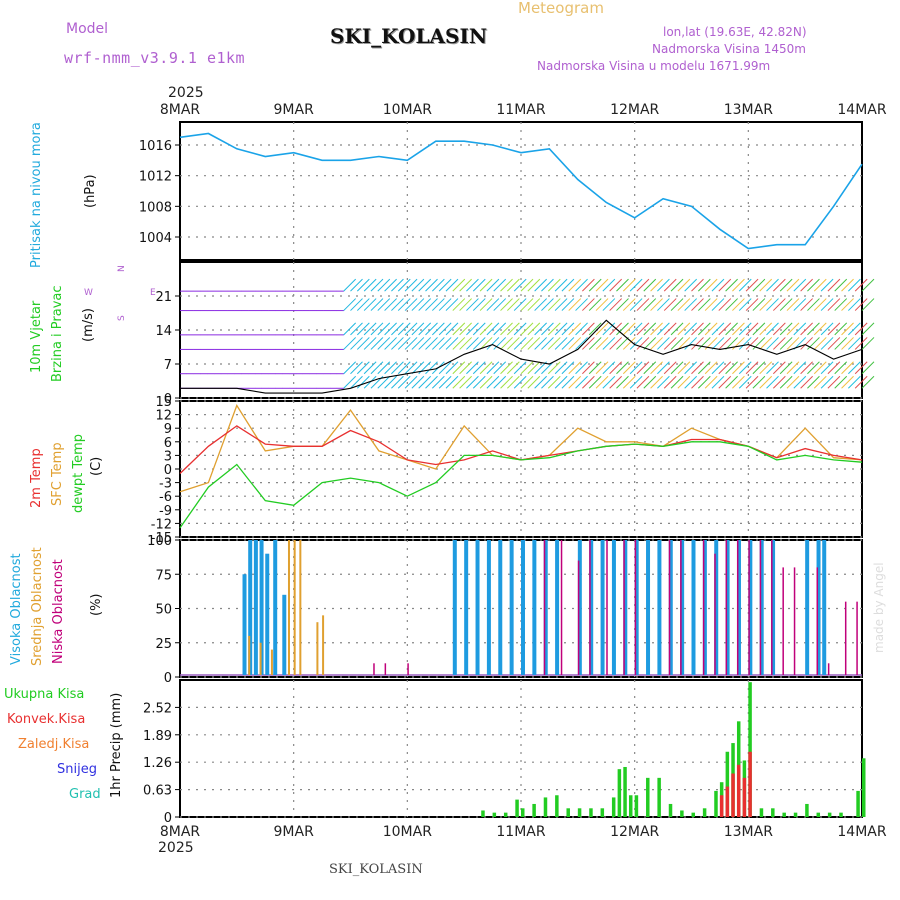  Describe the element at coordinates (168, 470) in the screenshot. I see `y-tick-label: 0` at that location.